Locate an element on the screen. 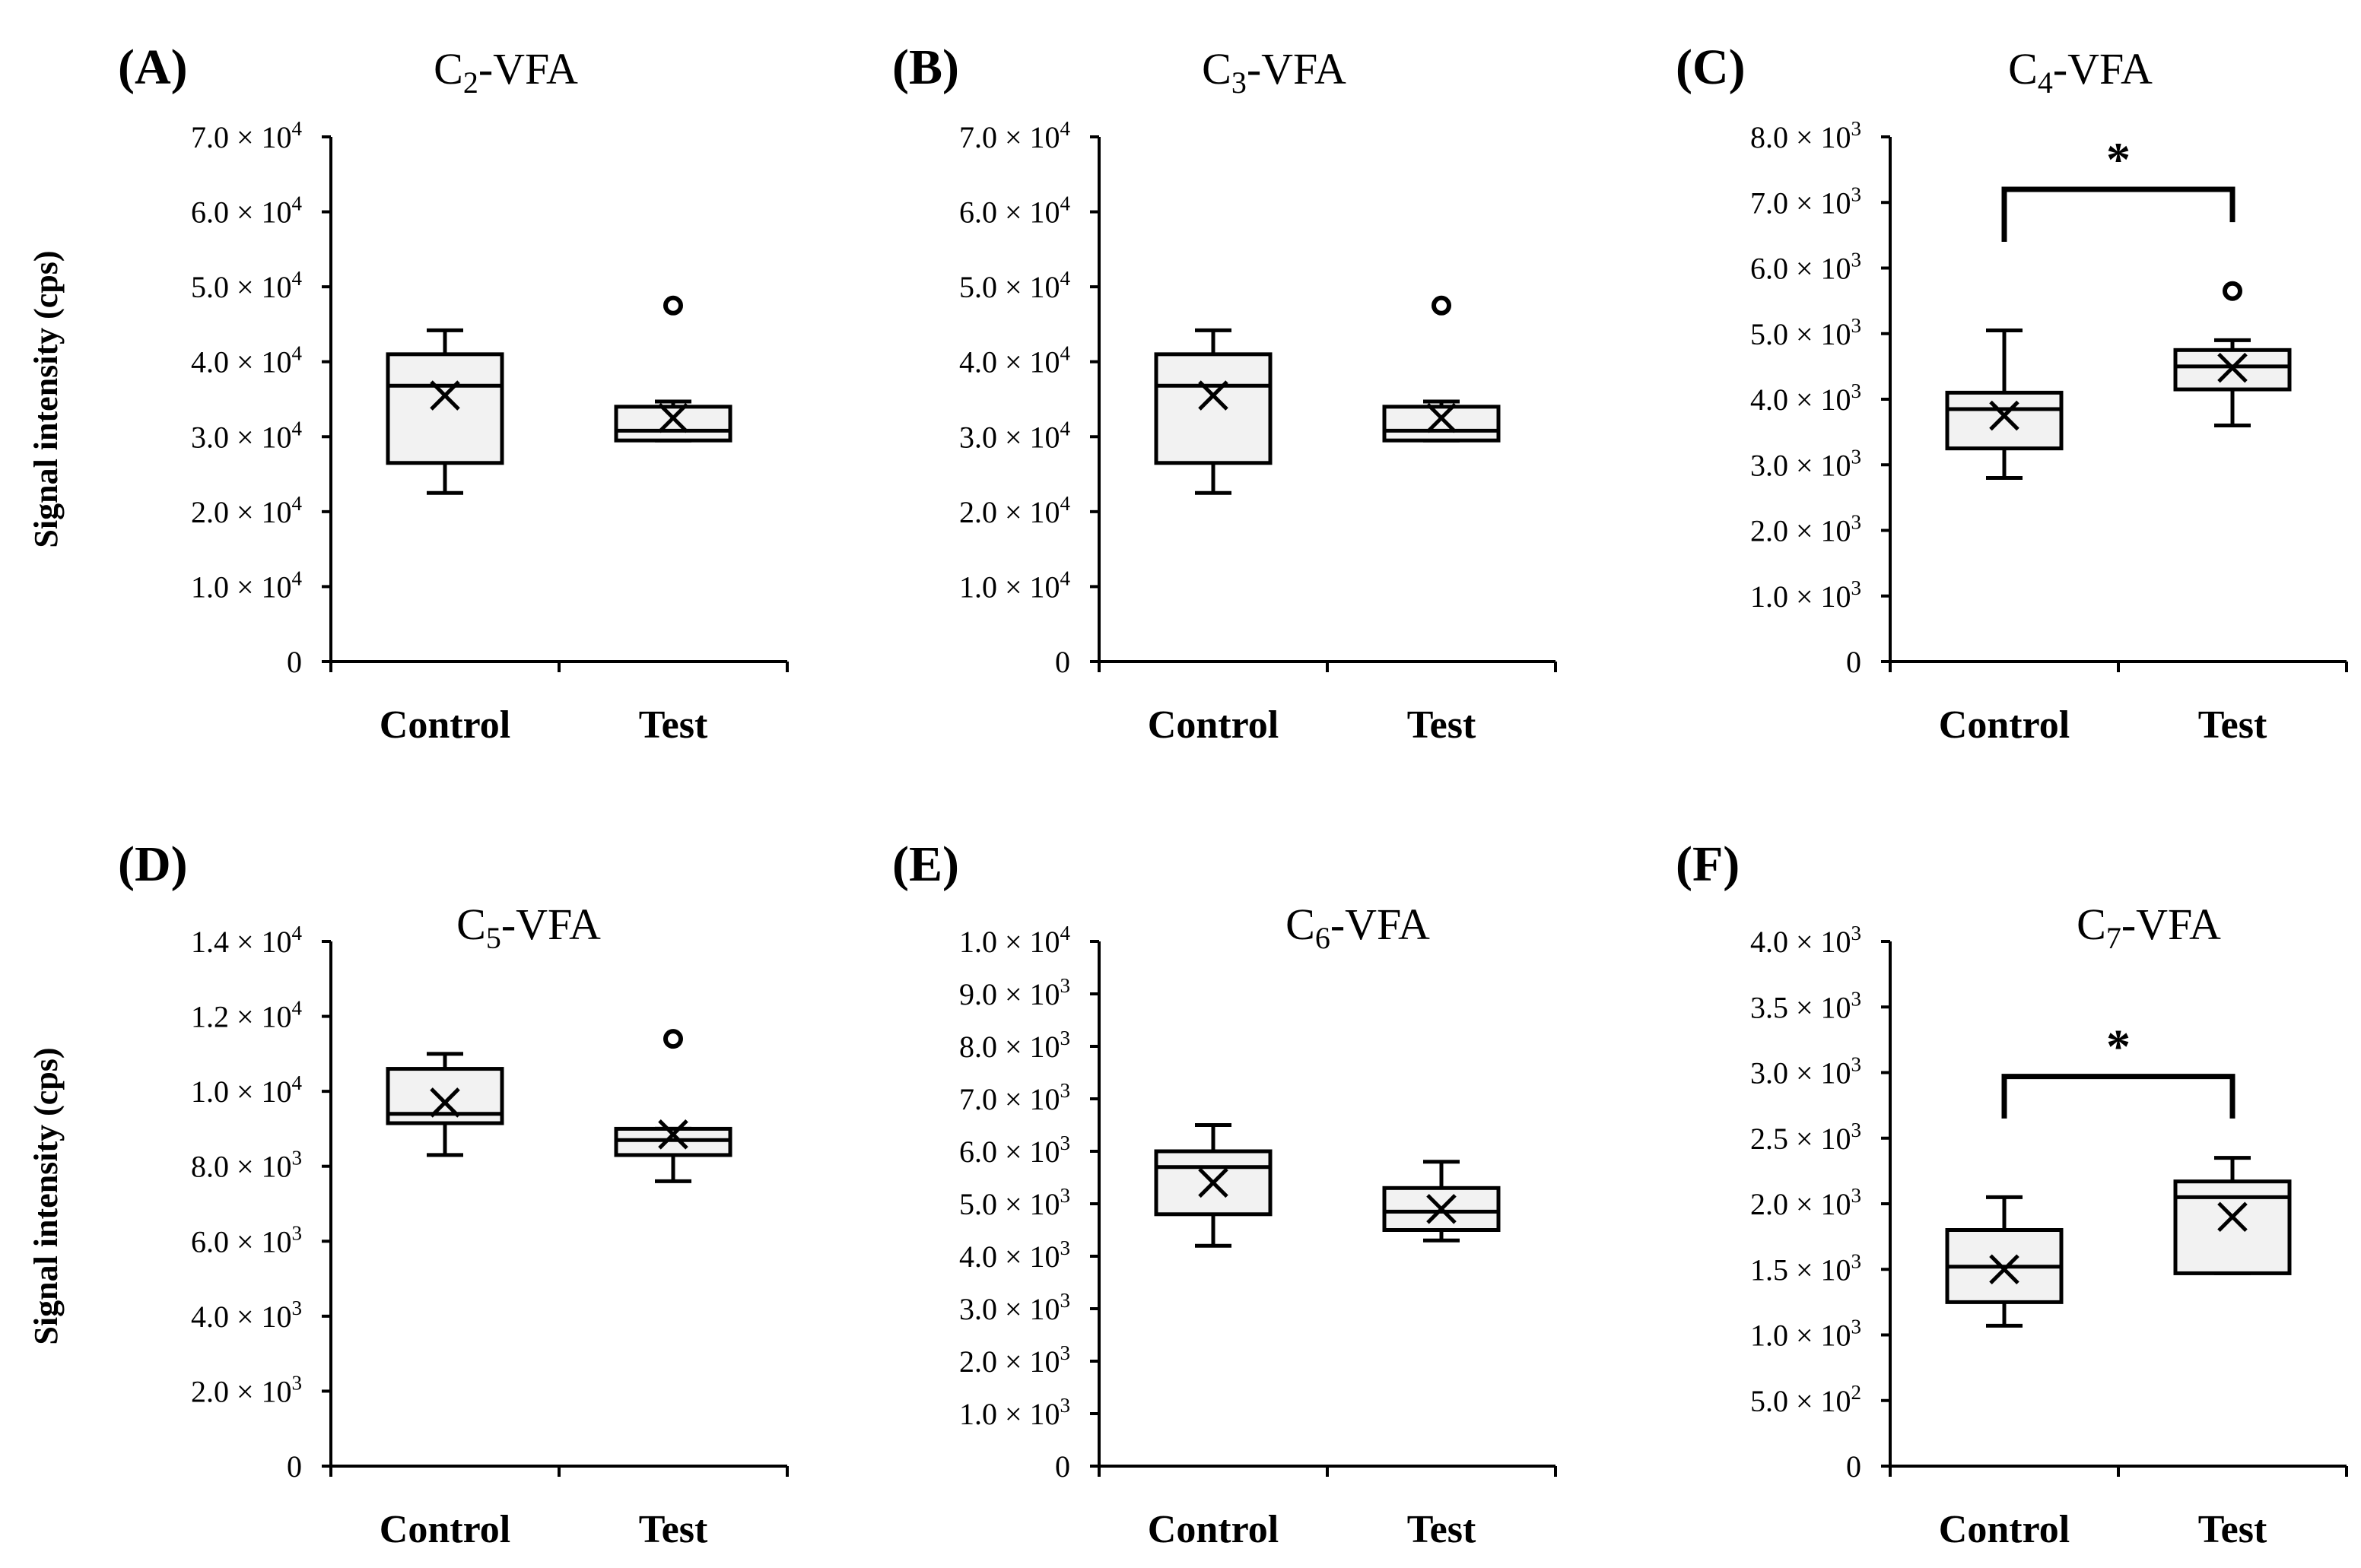 This screenshot has width=2361, height=1568. y-tick-label: 3.0 × 10³ is located at coordinates (1014, 1307).